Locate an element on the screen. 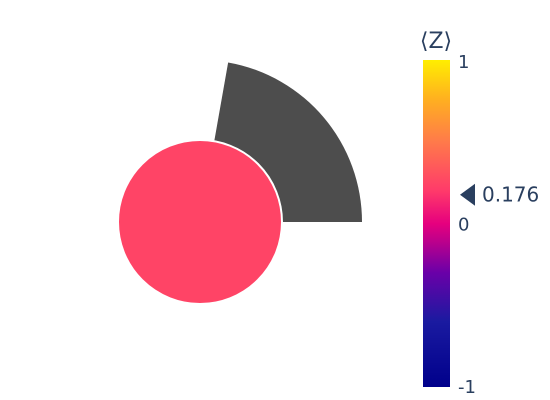 The width and height of the screenshot is (550, 400). colorbar-value-marker is located at coordinates (467, 194).